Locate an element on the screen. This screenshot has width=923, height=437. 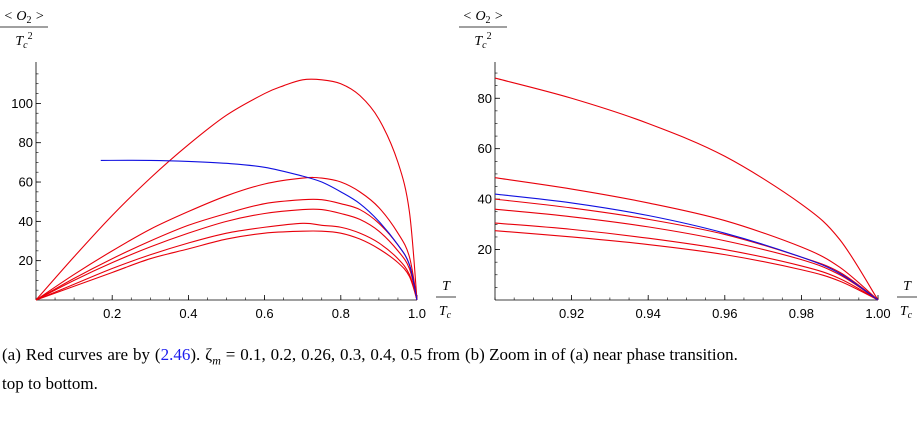
x-axis-label-denominator-b: Tc is located at coordinates (906, 312).